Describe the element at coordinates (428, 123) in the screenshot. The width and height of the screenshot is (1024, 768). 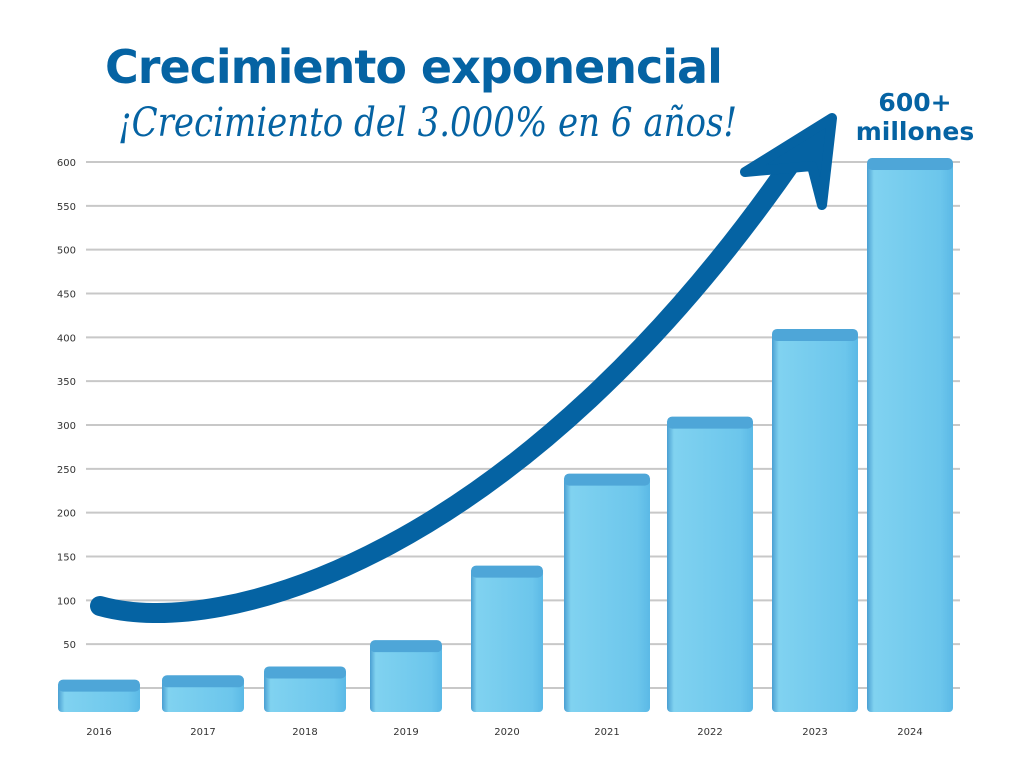
I see `chart-subtitle: ¡Crecimiento del 3.000% en 6 años!` at that location.